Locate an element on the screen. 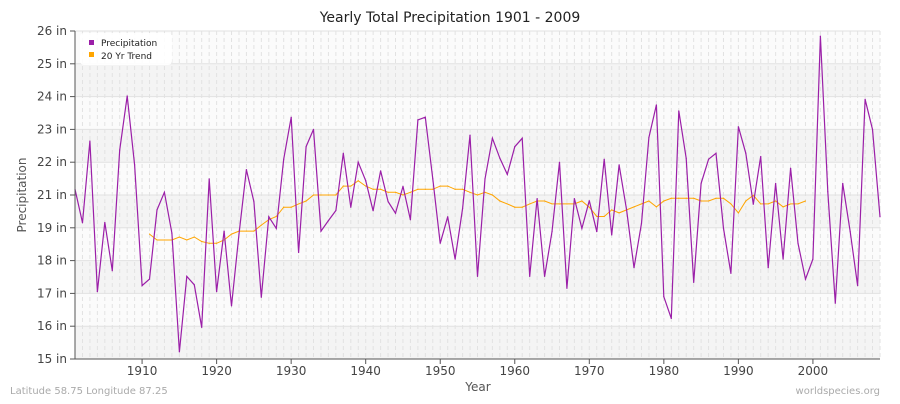  y-tick-label: 25 in is located at coordinates (52, 64).